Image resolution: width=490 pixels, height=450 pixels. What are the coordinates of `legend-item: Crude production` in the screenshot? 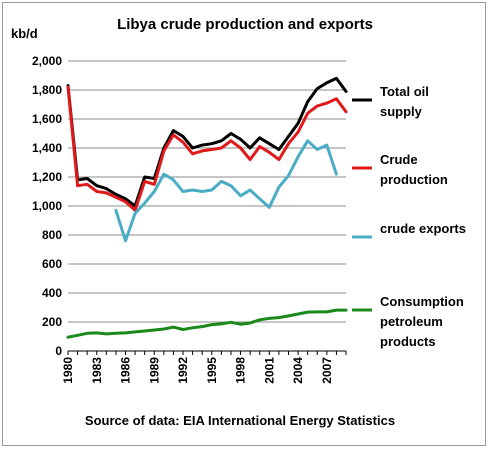 It's located at (400, 169).